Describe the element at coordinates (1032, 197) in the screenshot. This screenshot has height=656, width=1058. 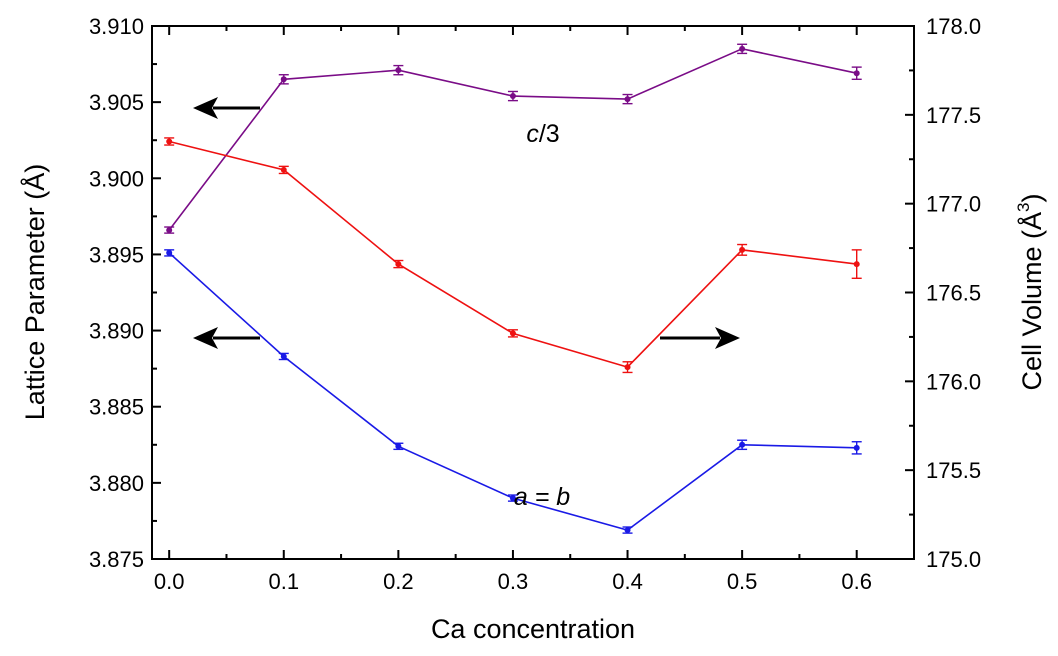
I see `y-axis-right-title-close: )` at that location.